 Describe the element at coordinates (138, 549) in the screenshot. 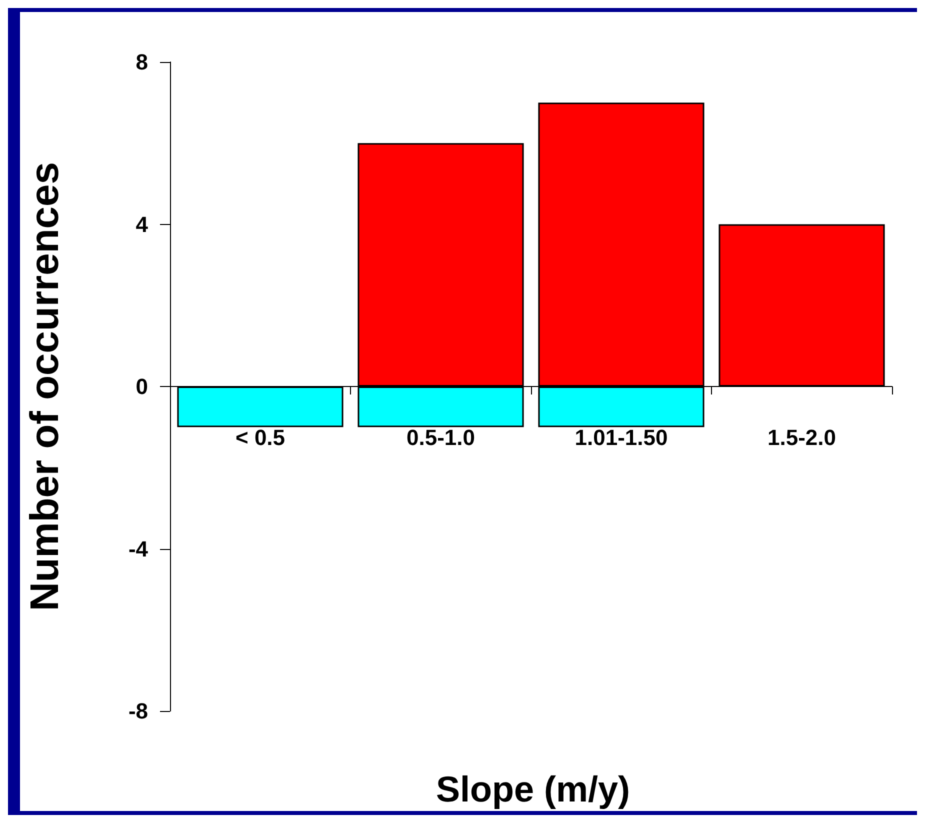

I see `y-tick-label: -4` at that location.